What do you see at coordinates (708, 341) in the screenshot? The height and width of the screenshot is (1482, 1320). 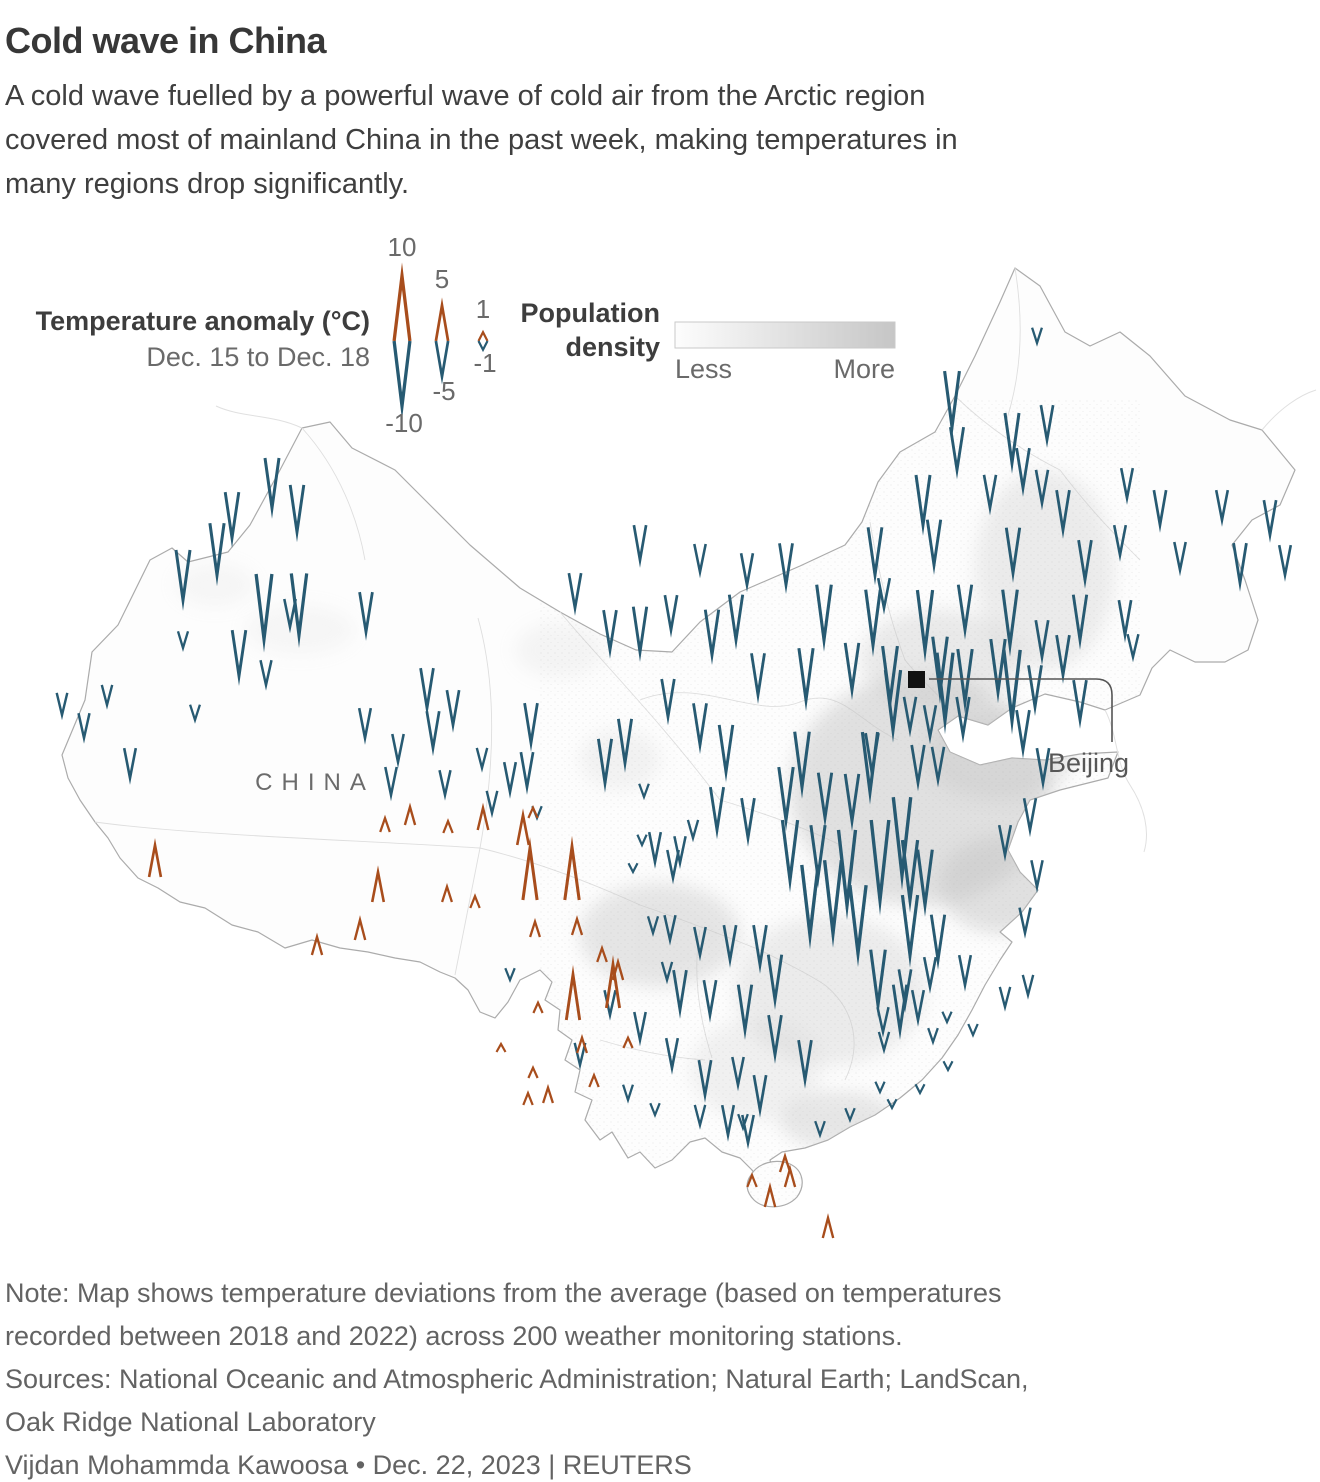 I see `legend-population-density: Population density Less More` at bounding box center [708, 341].